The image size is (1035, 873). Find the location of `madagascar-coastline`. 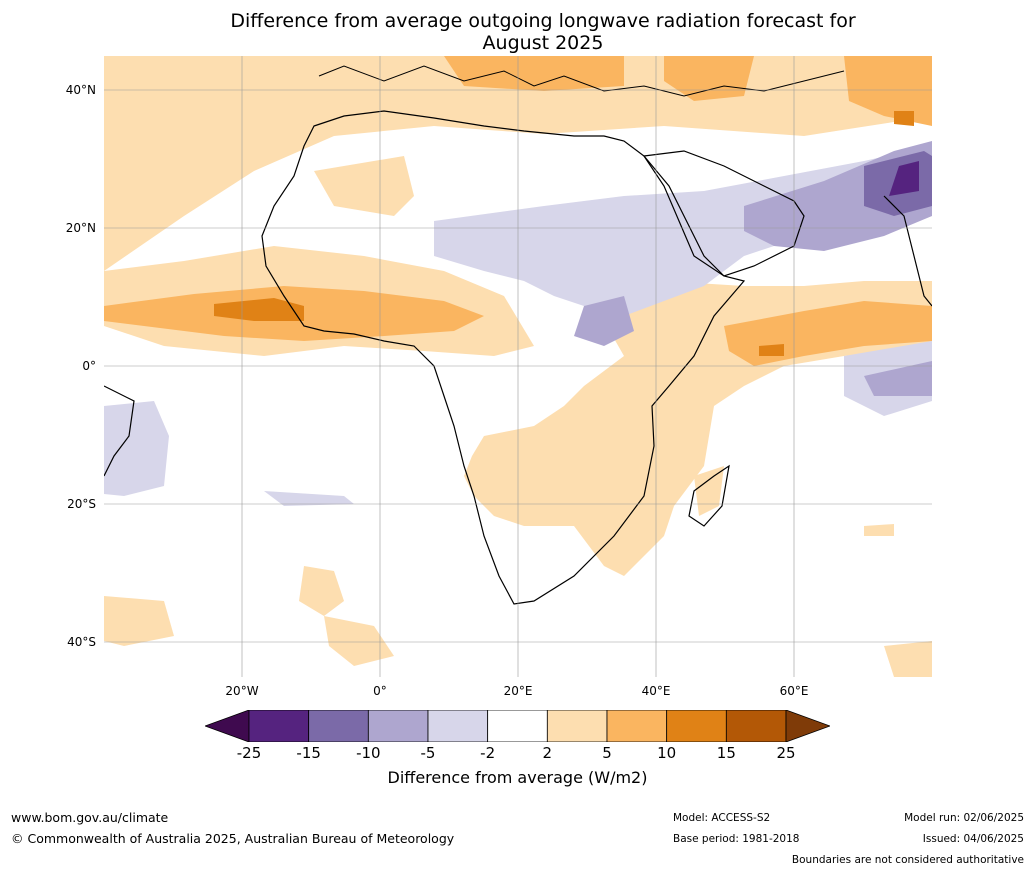

madagascar-coastline is located at coordinates (709, 495).